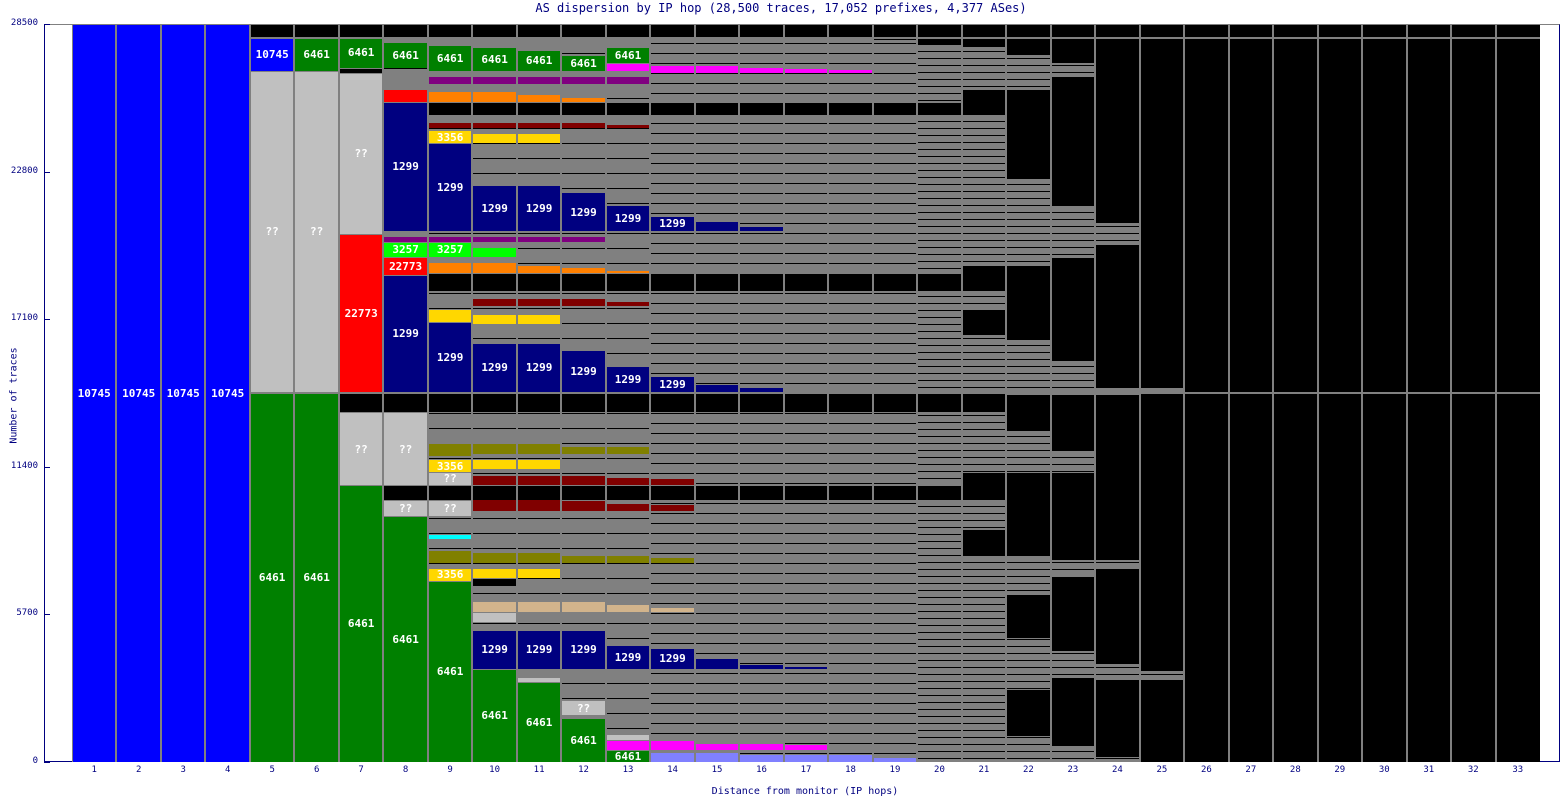 The width and height of the screenshot is (1562, 800). Describe the element at coordinates (939, 770) in the screenshot. I see `x-tick-label: 20` at that location.